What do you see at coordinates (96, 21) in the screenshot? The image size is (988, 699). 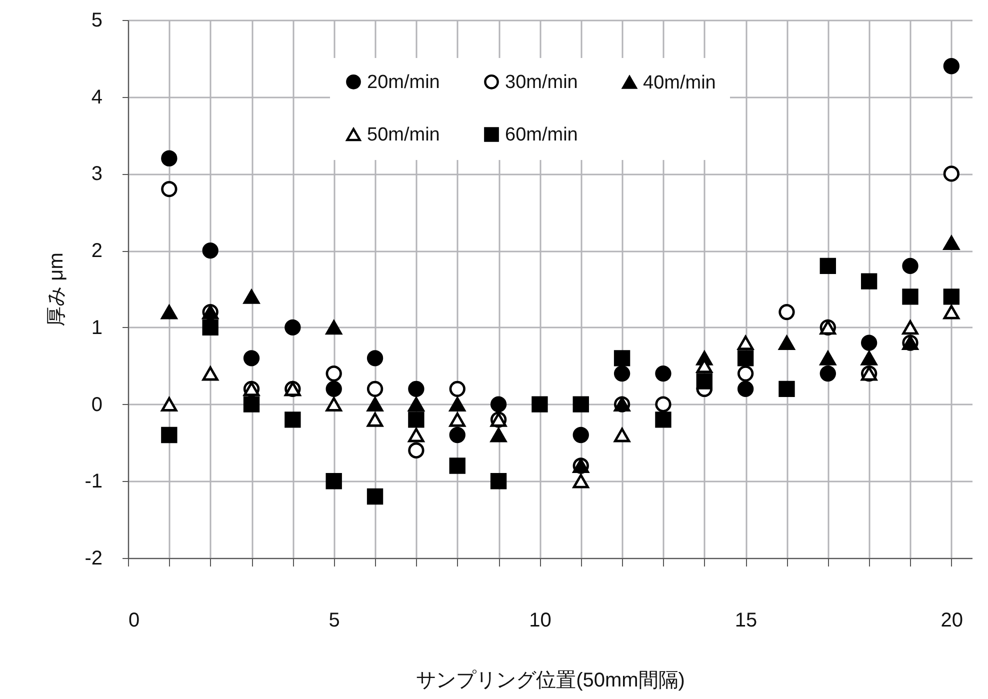 I see `y-tick-label: 5` at bounding box center [96, 21].